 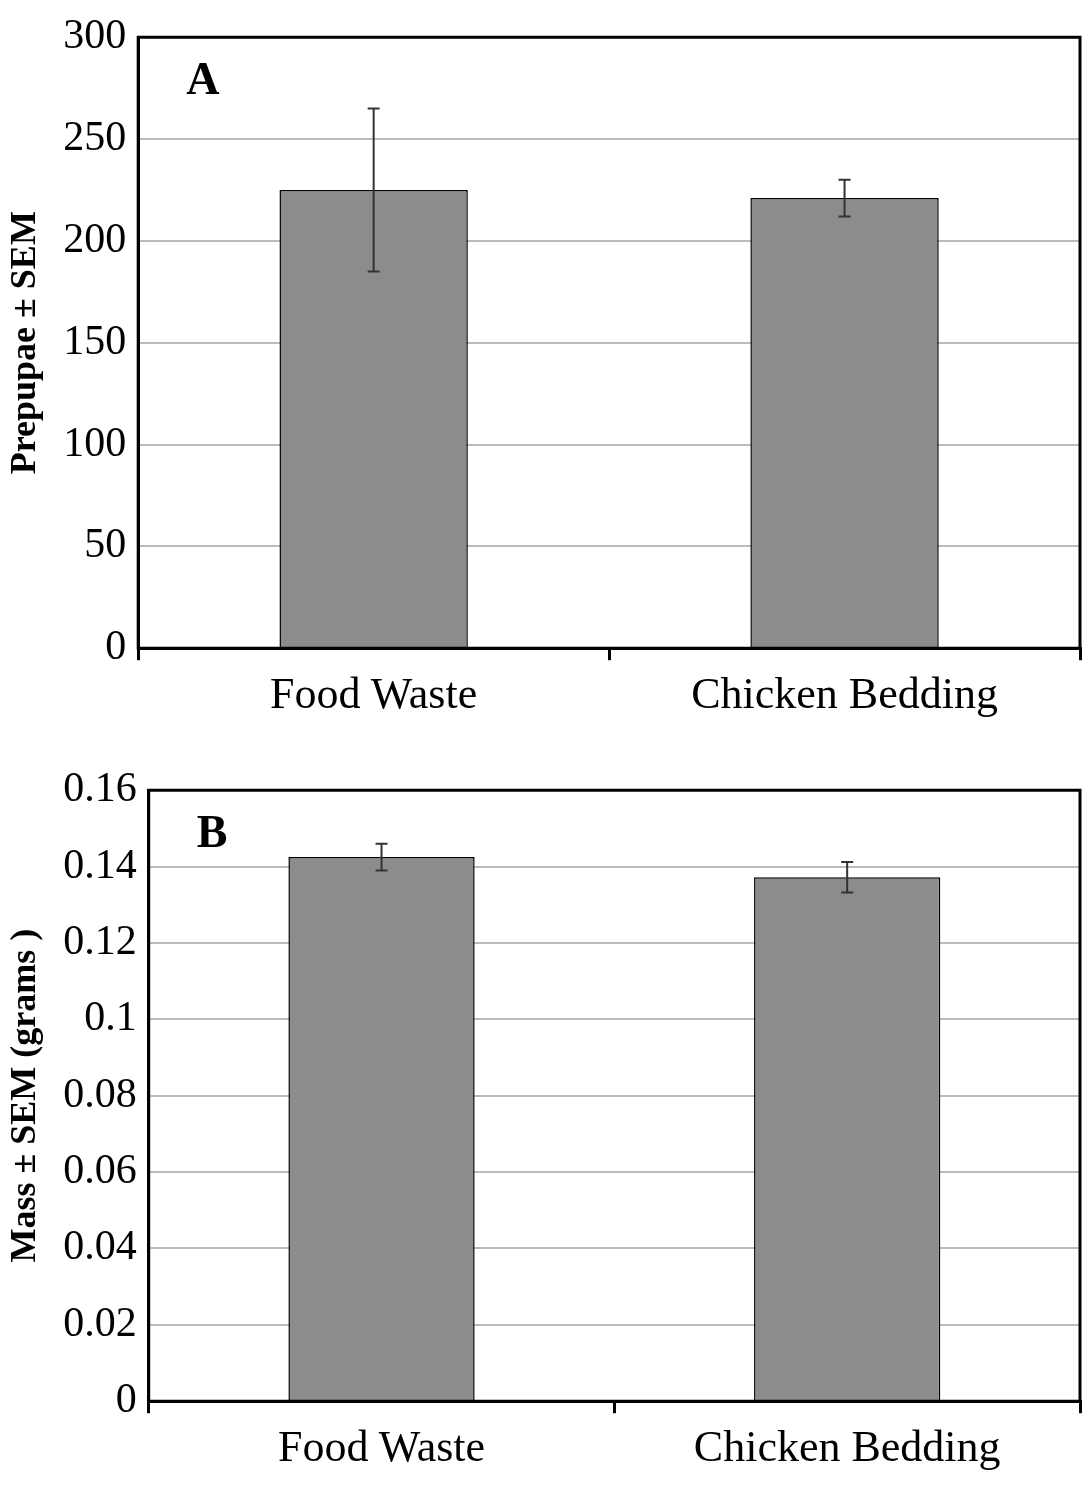 I want to click on y-tick-label: 0.02, so click(x=100, y=1321).